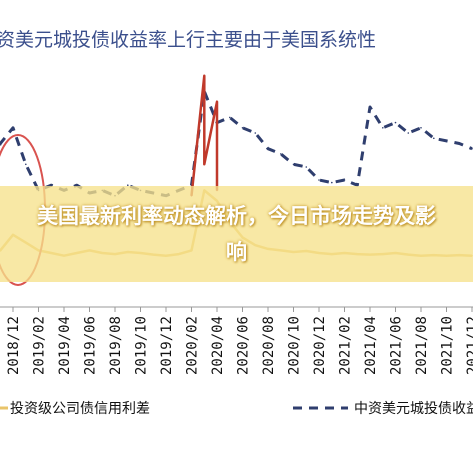 The height and width of the screenshot is (473, 473). I want to click on x-tick-label: 2019/02, so click(40, 345).